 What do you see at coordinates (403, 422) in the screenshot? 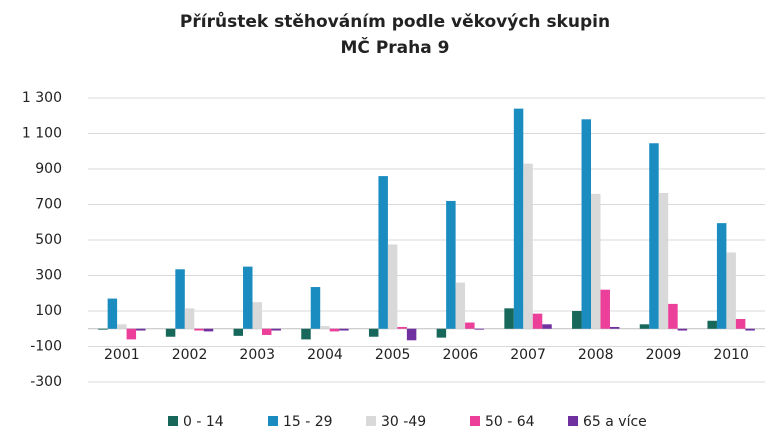
I see `legend-label: 30 -49` at bounding box center [403, 422].